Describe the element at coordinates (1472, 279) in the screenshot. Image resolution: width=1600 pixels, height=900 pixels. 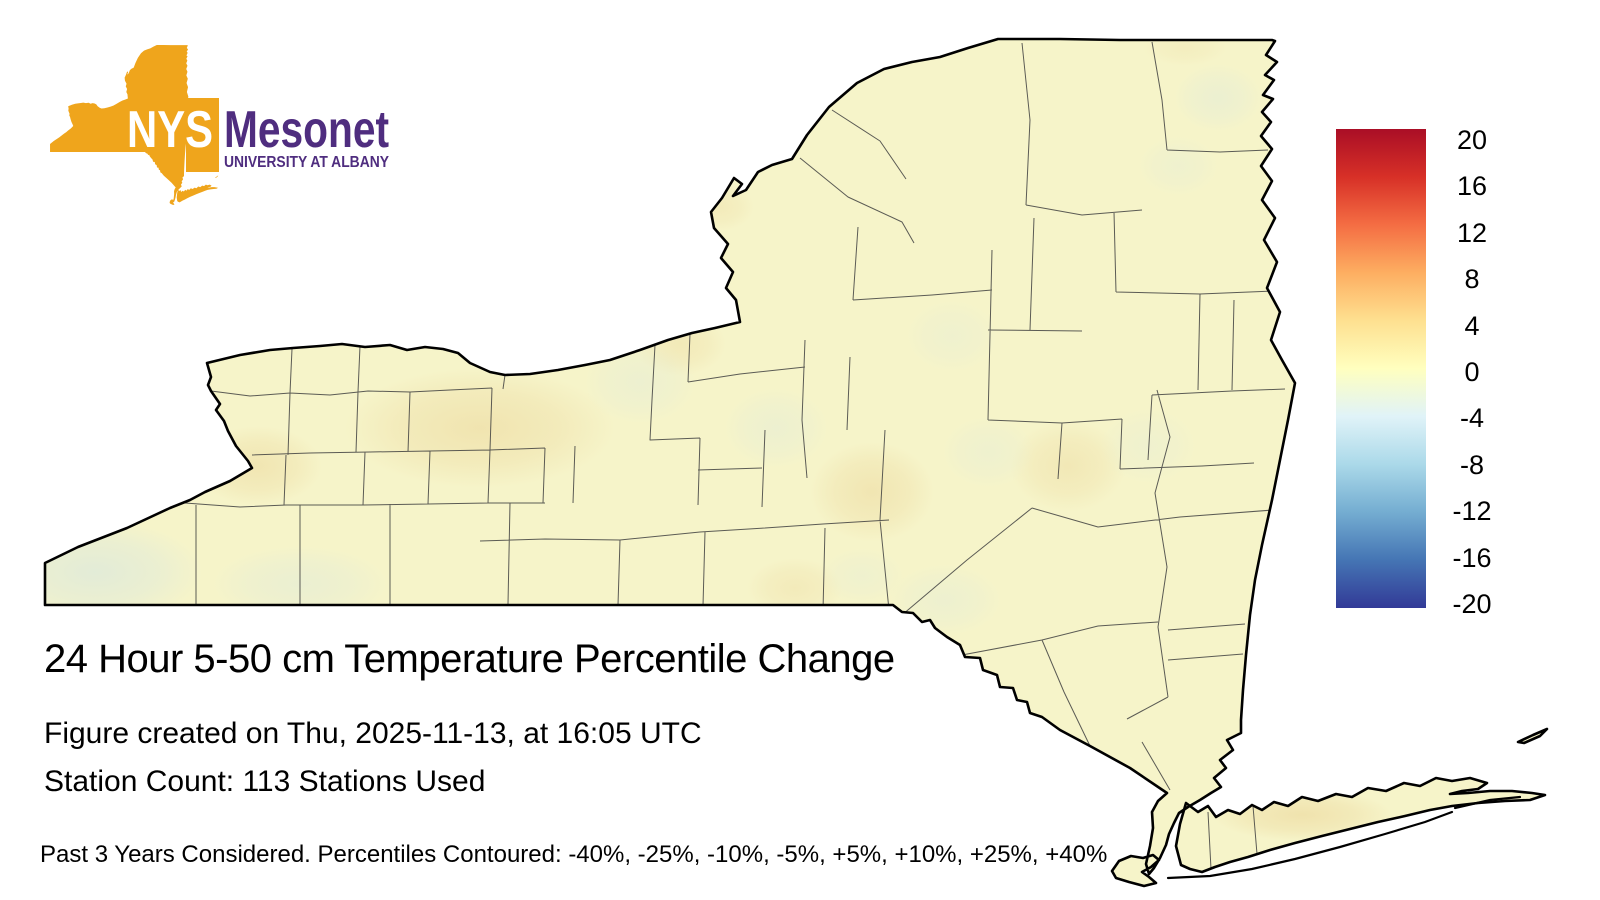
I see `colorbar-tick-label: 8` at that location.